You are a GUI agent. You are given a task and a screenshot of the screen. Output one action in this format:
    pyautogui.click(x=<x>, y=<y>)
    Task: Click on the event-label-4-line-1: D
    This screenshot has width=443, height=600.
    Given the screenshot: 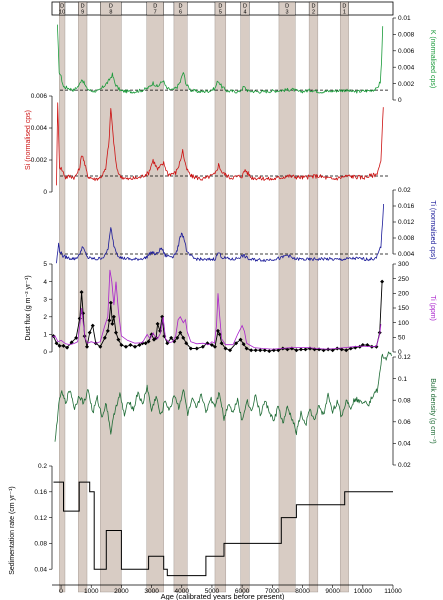 What is the action you would take?
    pyautogui.click(x=155, y=7)
    